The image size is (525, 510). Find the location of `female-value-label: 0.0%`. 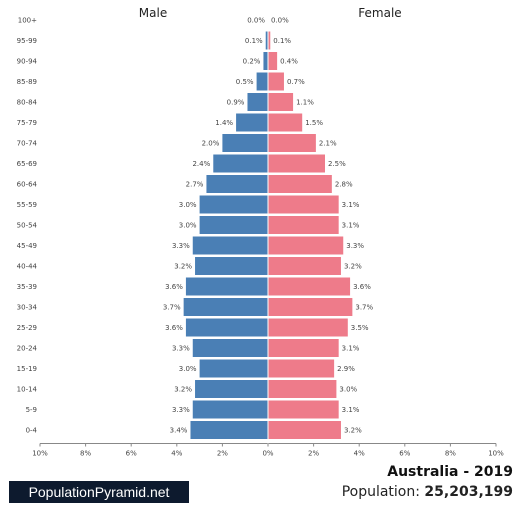

female-value-label: 0.0% is located at coordinates (280, 21).